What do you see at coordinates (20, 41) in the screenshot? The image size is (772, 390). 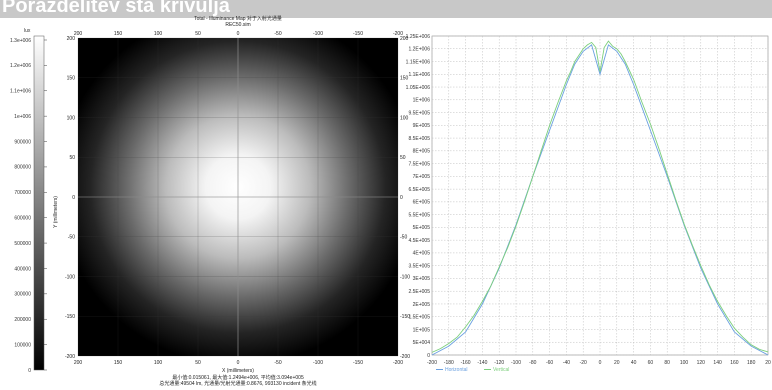 I see `colorbar-label: 1.3e+006` at bounding box center [20, 41].